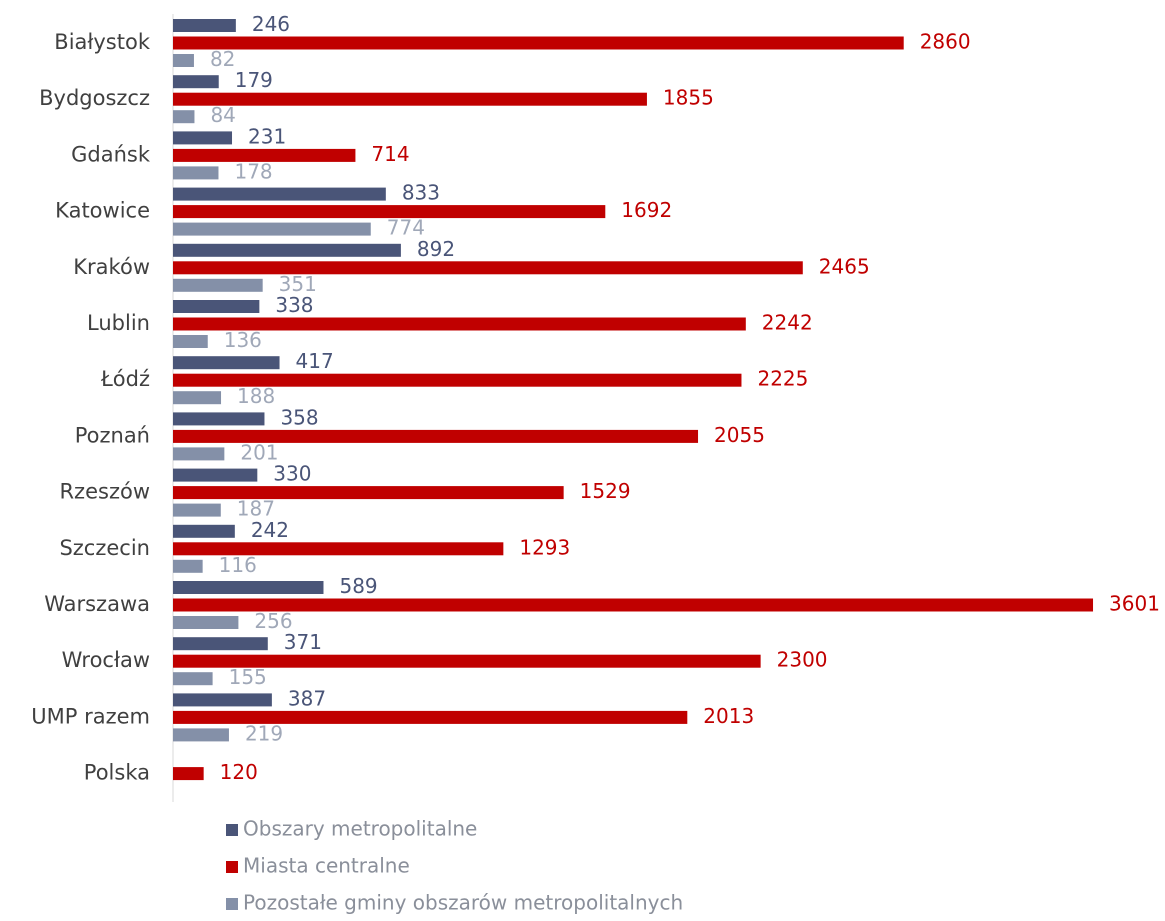  I want to click on value-label: 82, so click(222, 59).